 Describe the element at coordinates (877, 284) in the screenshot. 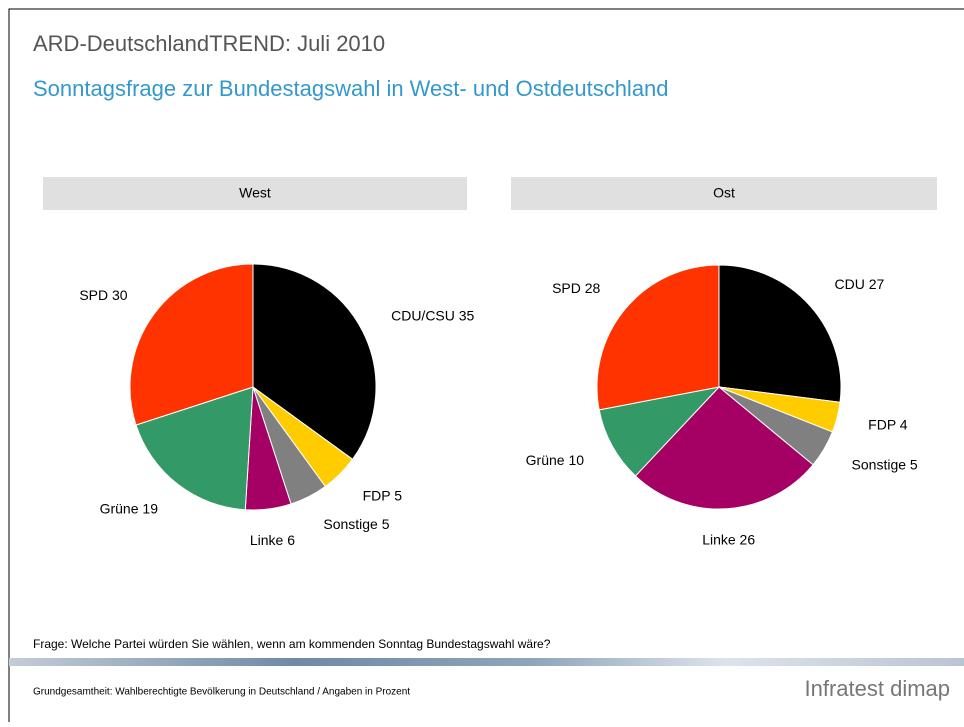

I see `slice-label-value: 27` at that location.